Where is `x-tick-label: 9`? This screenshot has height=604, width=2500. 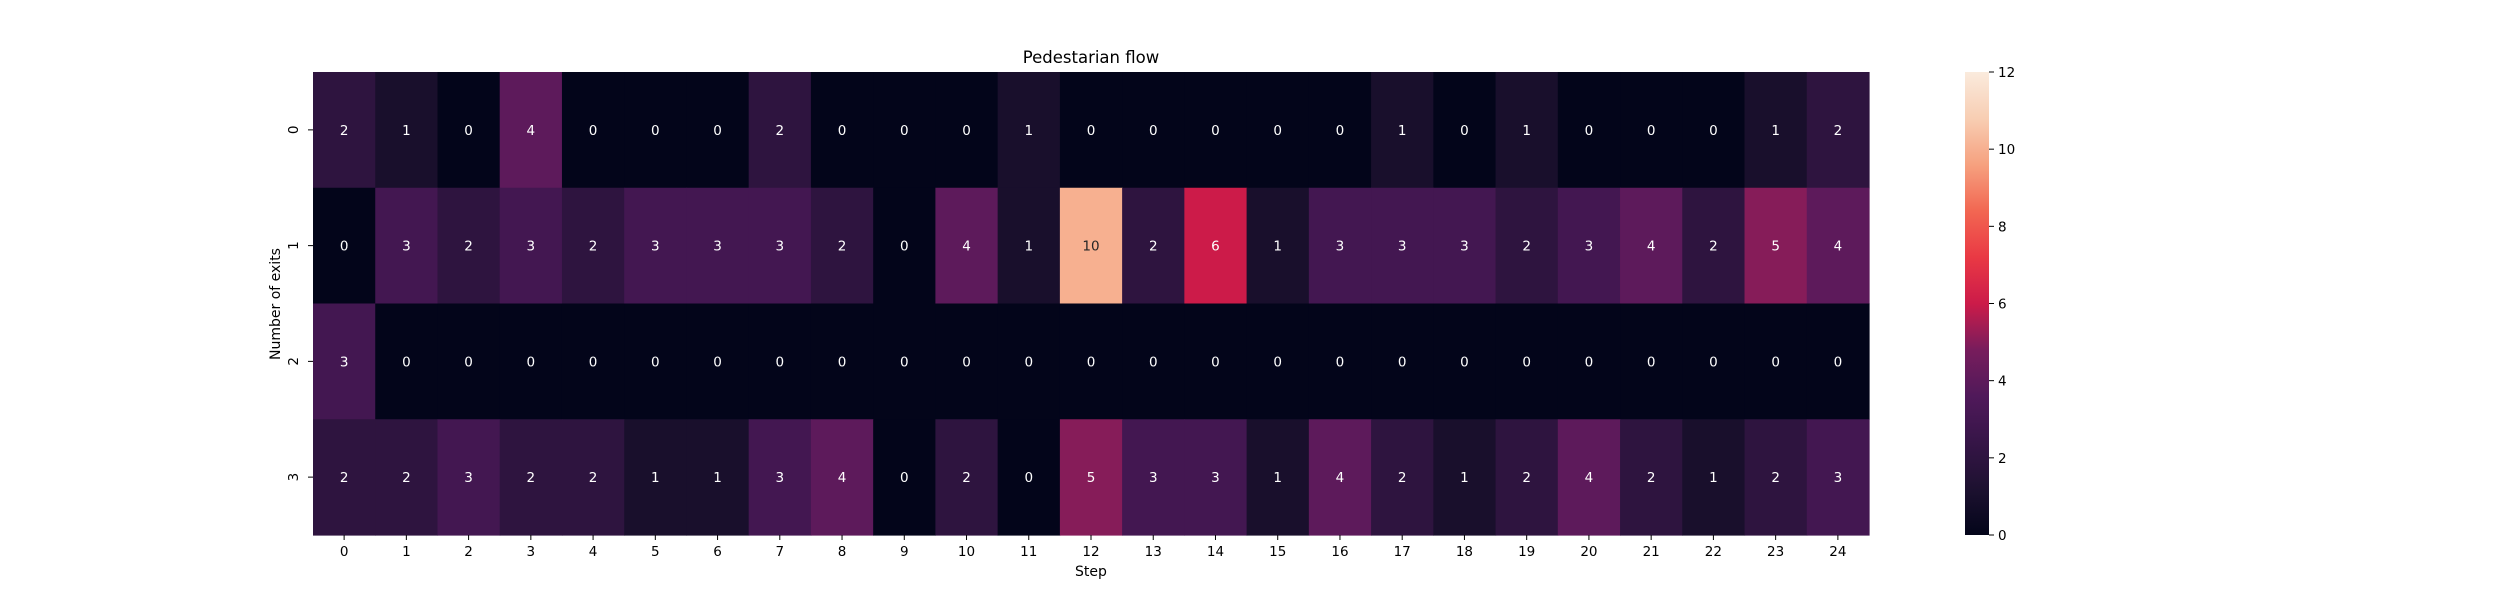
x-tick-label: 9 is located at coordinates (904, 552).